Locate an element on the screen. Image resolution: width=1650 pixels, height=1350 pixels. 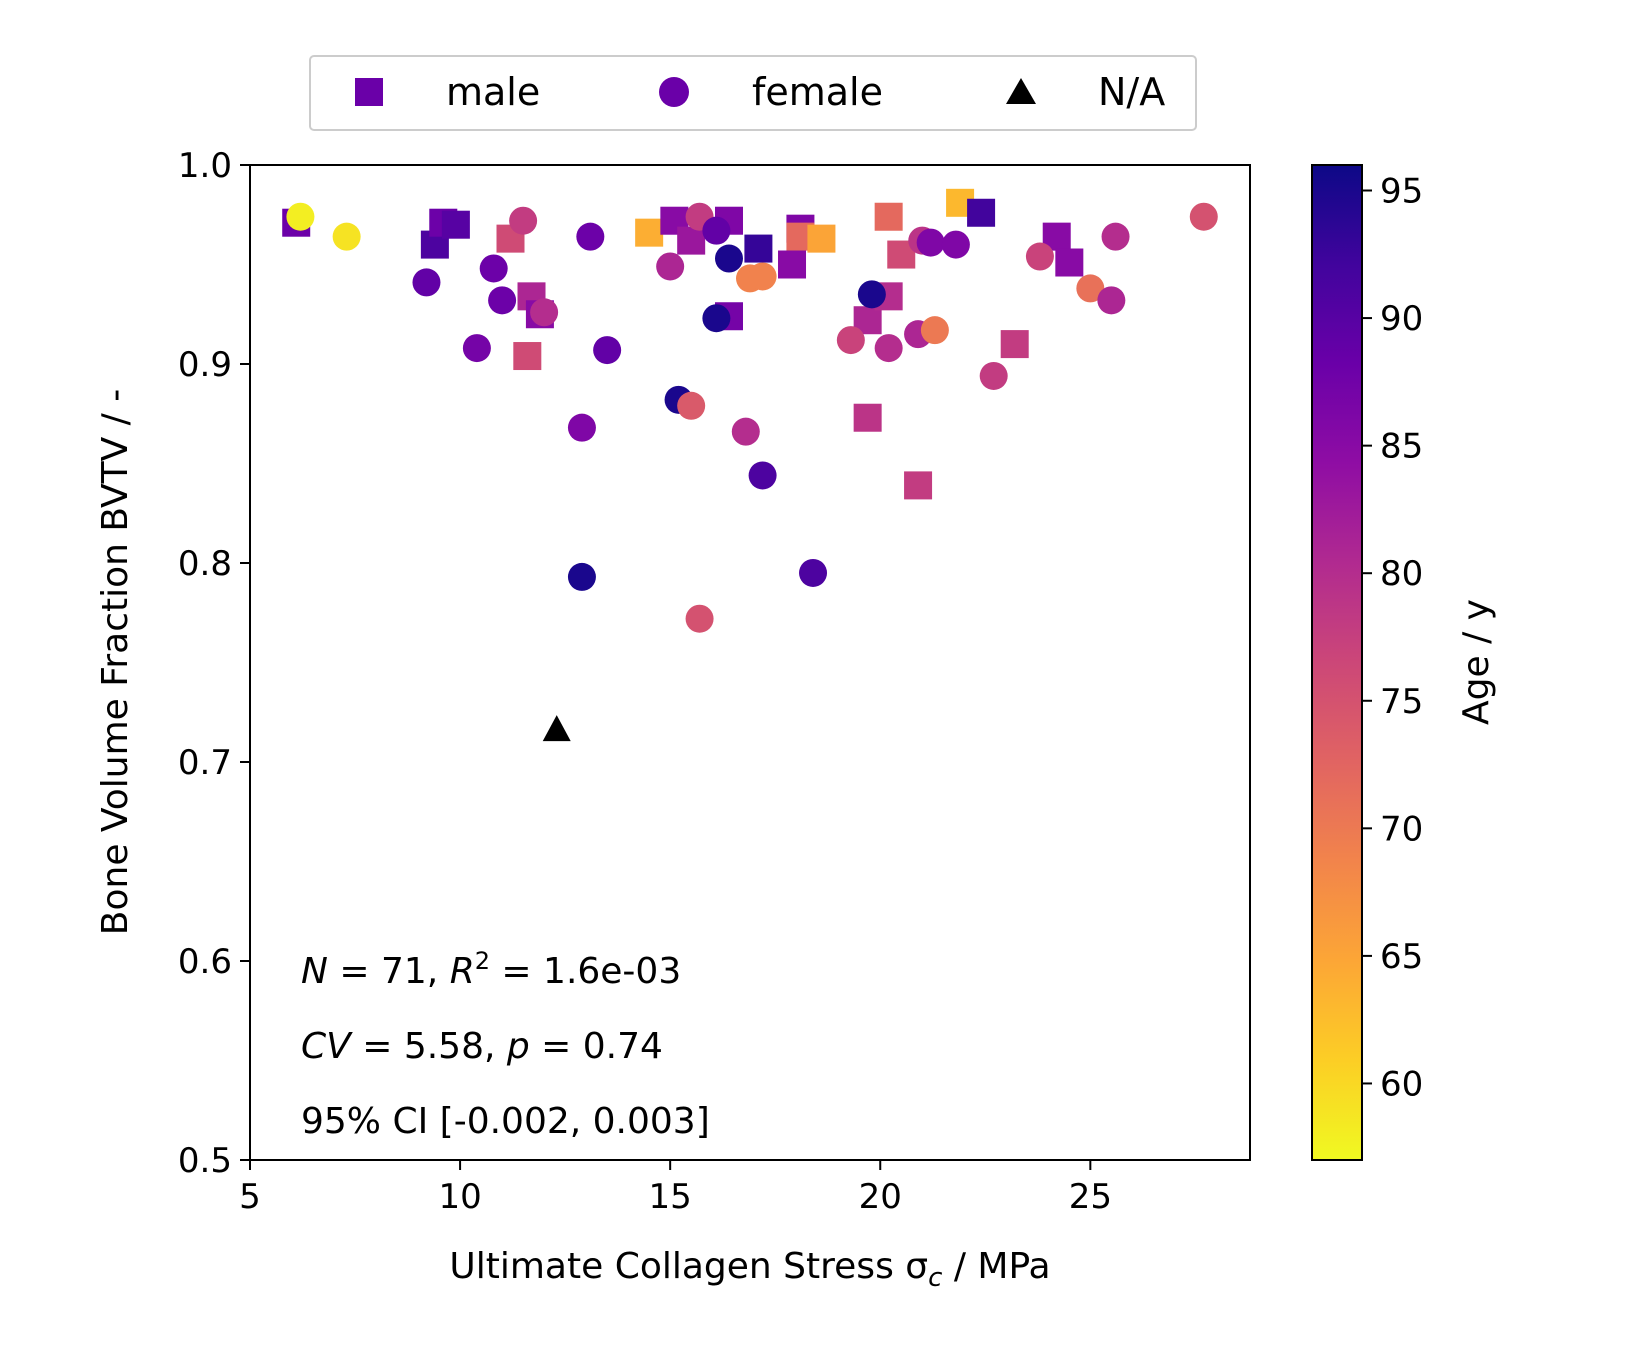
legend-male-marker is located at coordinates (369, 92).